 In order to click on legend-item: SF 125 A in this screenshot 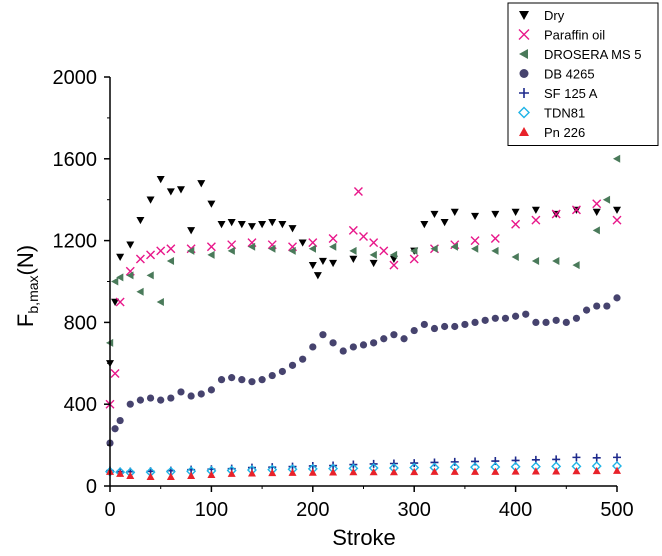, I will do `click(558, 93)`.